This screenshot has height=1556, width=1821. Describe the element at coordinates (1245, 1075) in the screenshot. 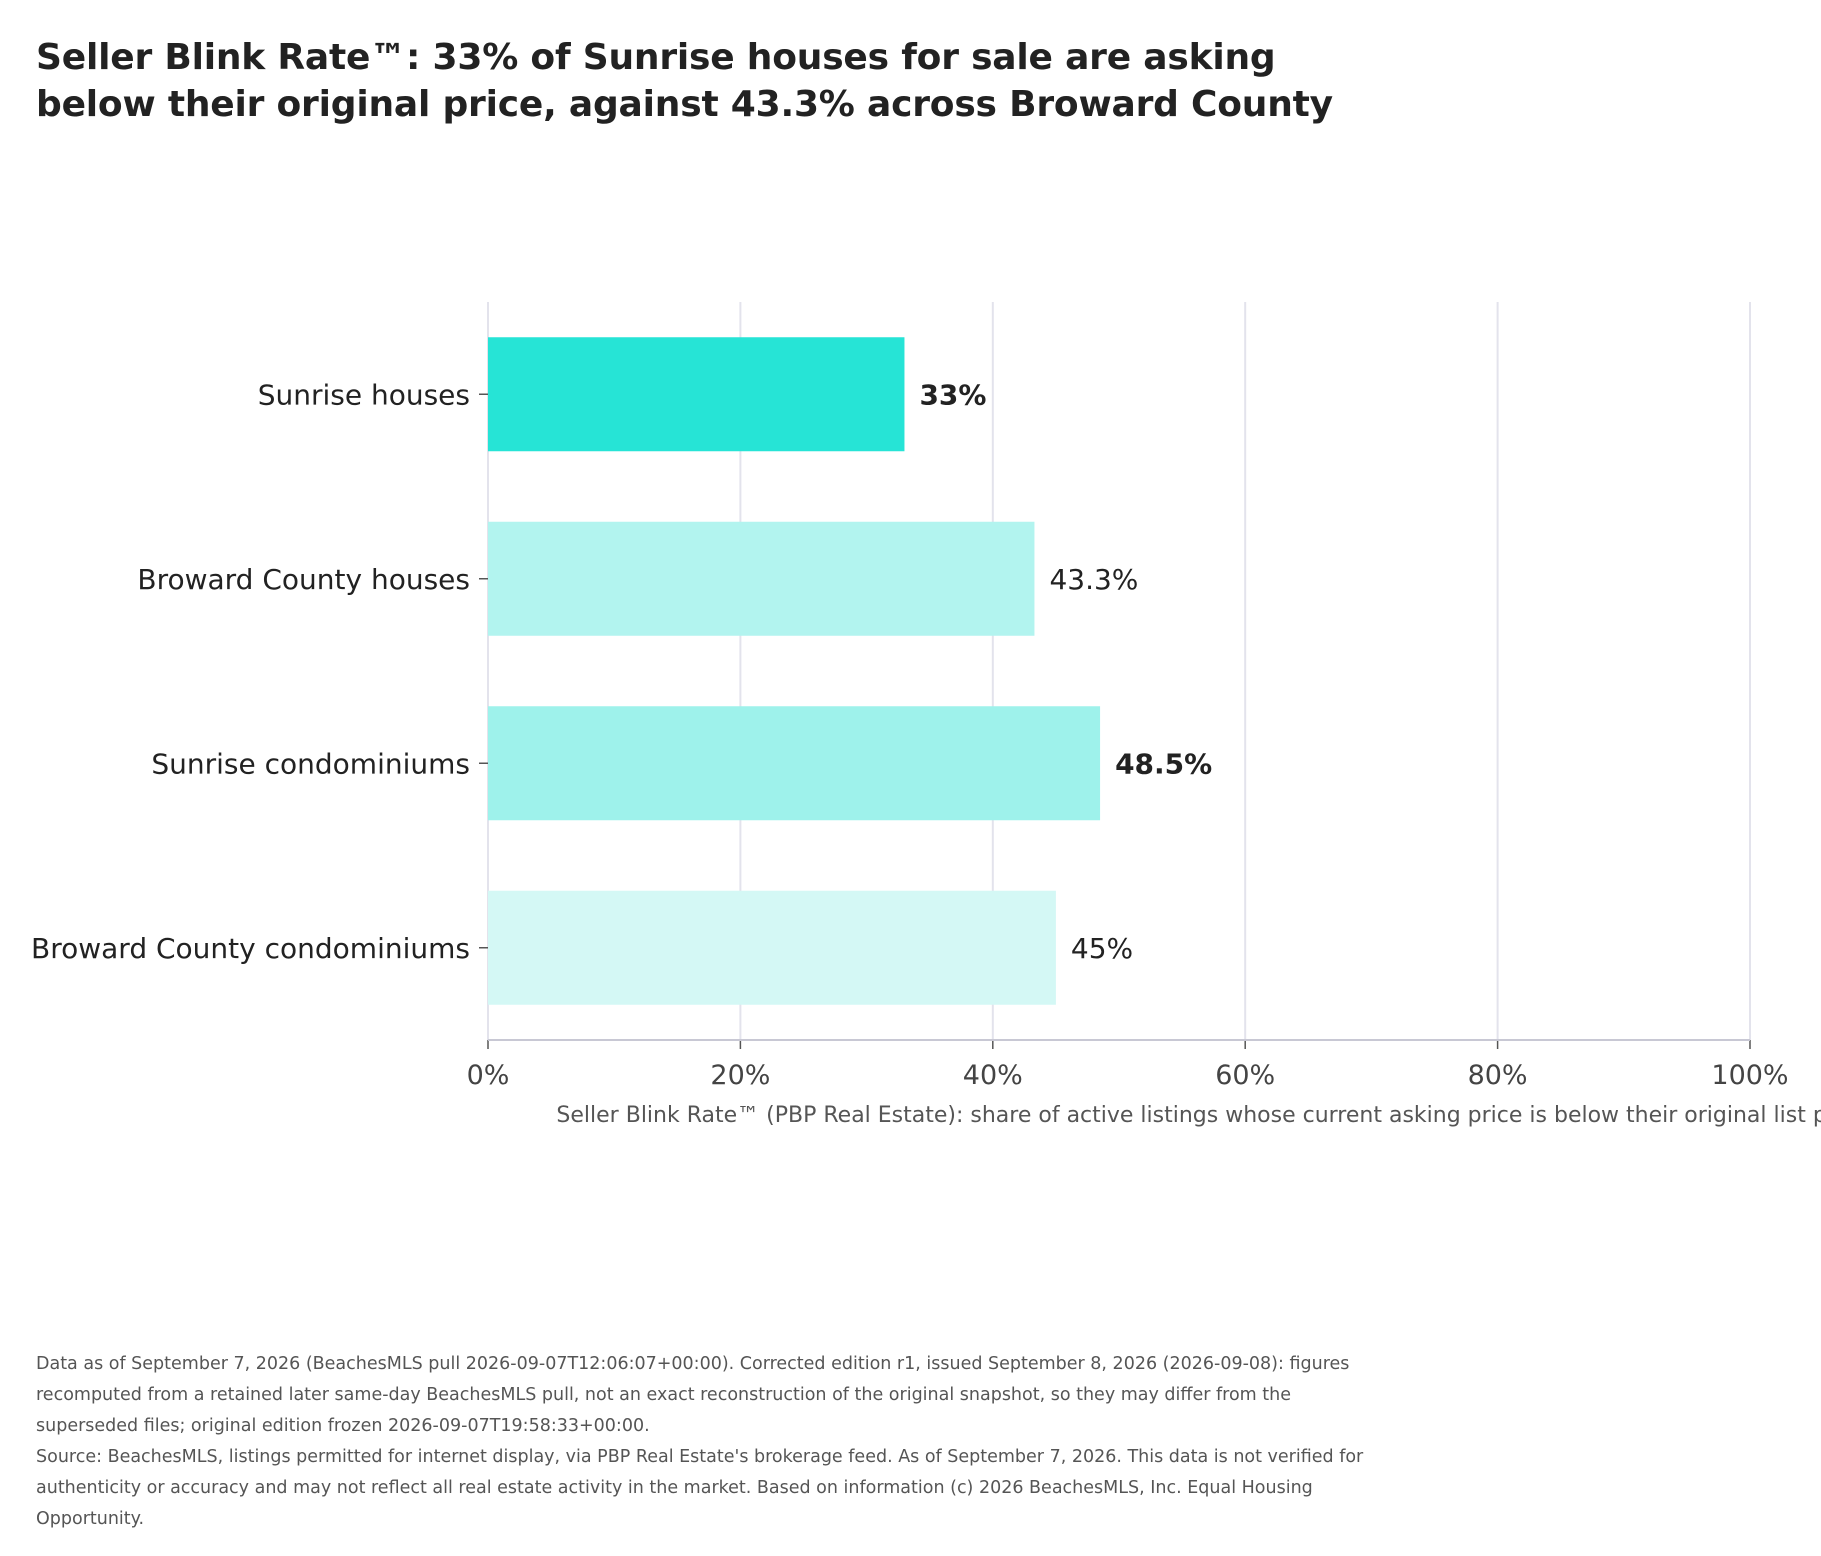

I see `x-tick-label: 60%` at that location.